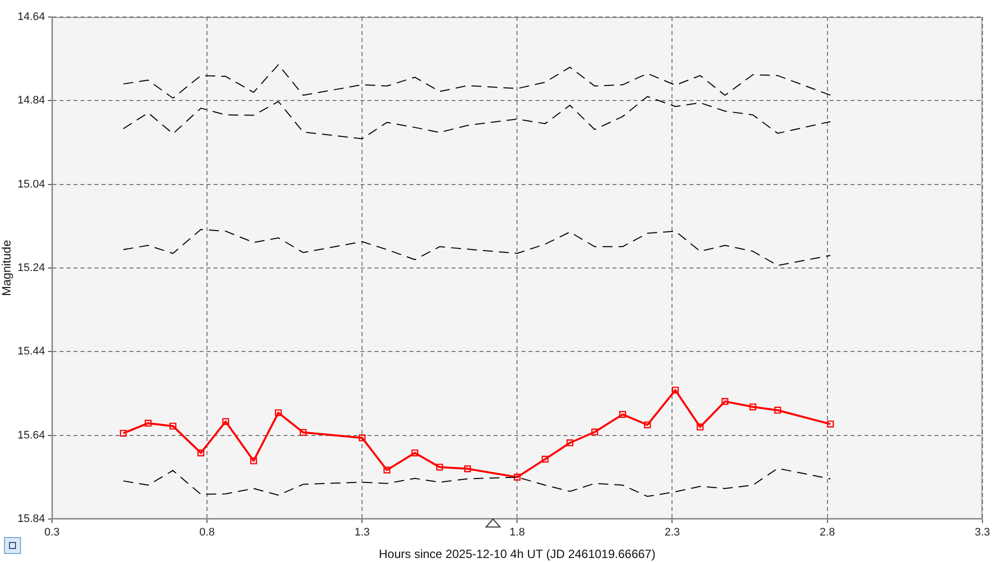 This screenshot has width=993, height=562. Describe the element at coordinates (517, 532) in the screenshot. I see `x-tick-label: 1.8` at that location.